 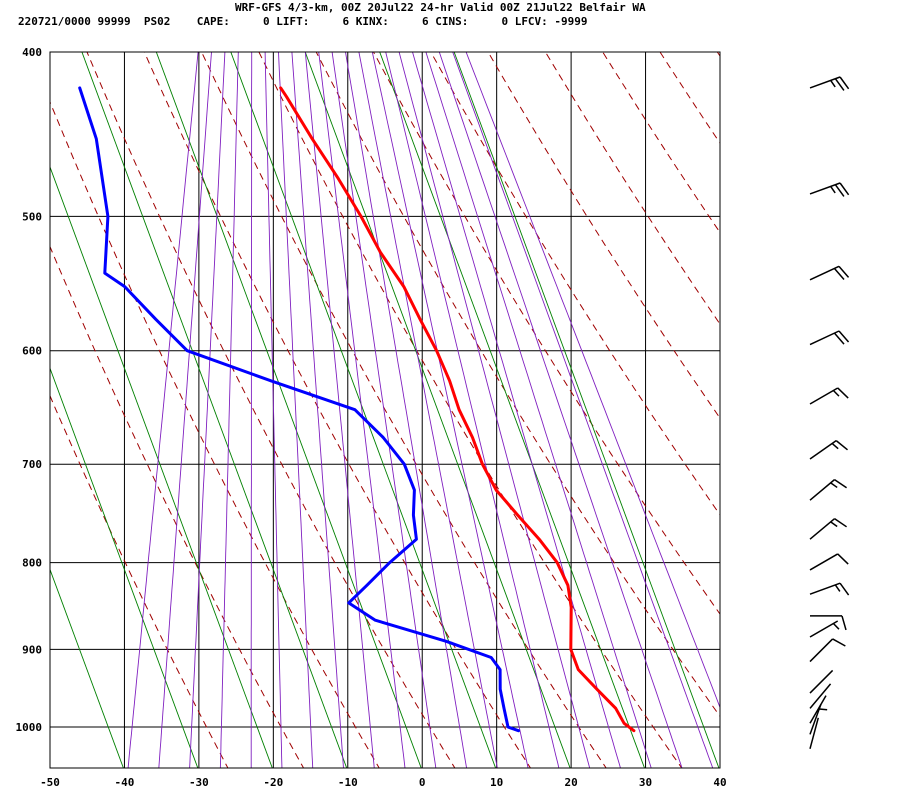 I want to click on mixing-ratio-line, so click(x=87, y=668).